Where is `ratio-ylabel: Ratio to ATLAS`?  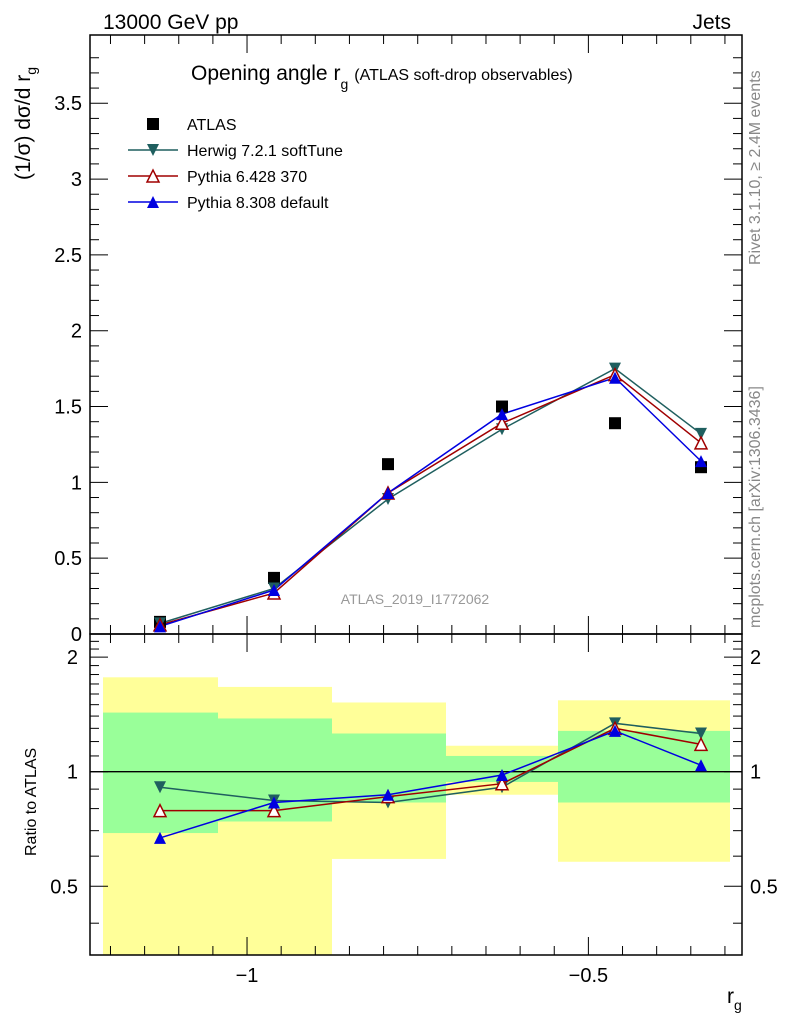 ratio-ylabel: Ratio to ATLAS is located at coordinates (31, 802).